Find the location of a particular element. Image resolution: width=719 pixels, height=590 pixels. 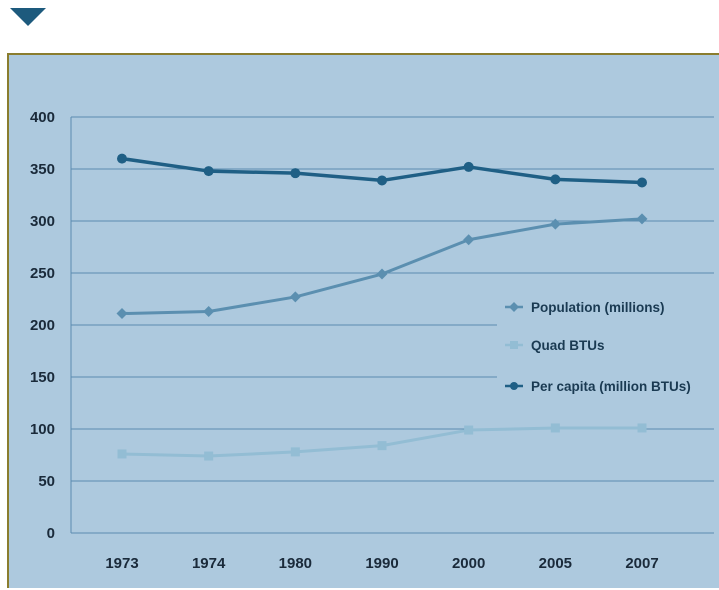

x-tick-label: 1980 is located at coordinates (295, 563).